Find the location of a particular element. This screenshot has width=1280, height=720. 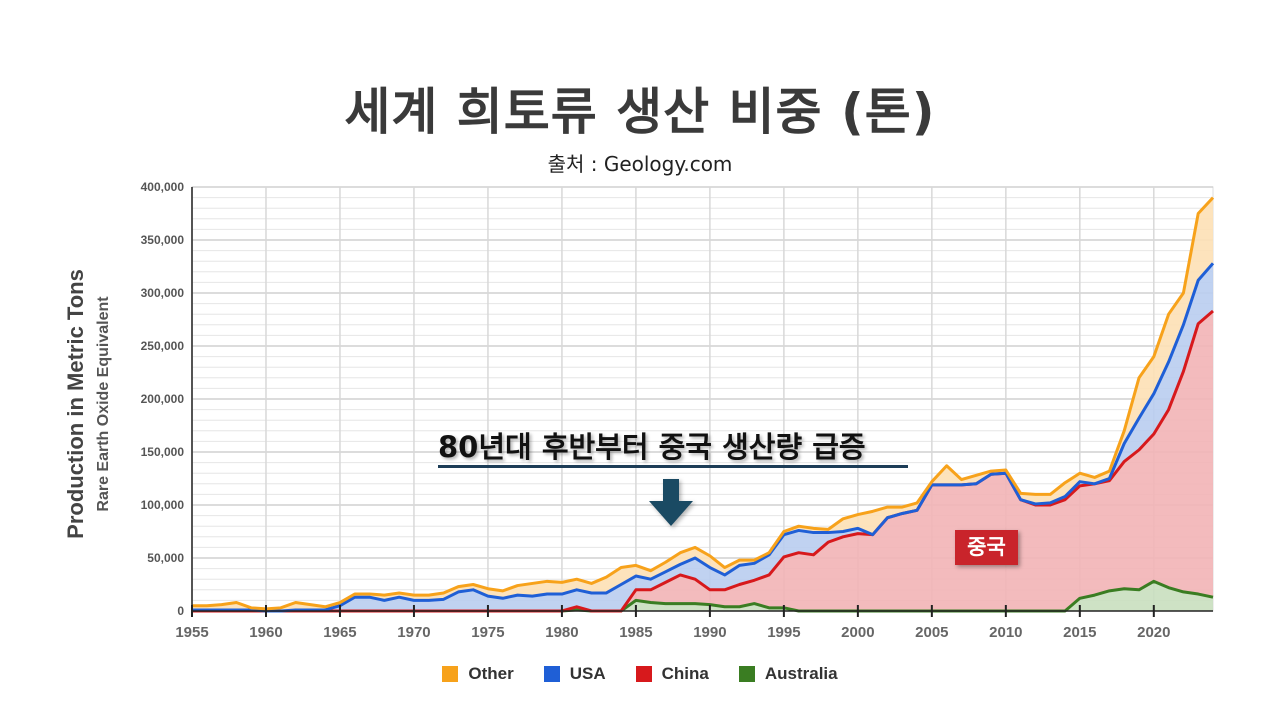

x-tick-label: 1995 is located at coordinates (783, 632).